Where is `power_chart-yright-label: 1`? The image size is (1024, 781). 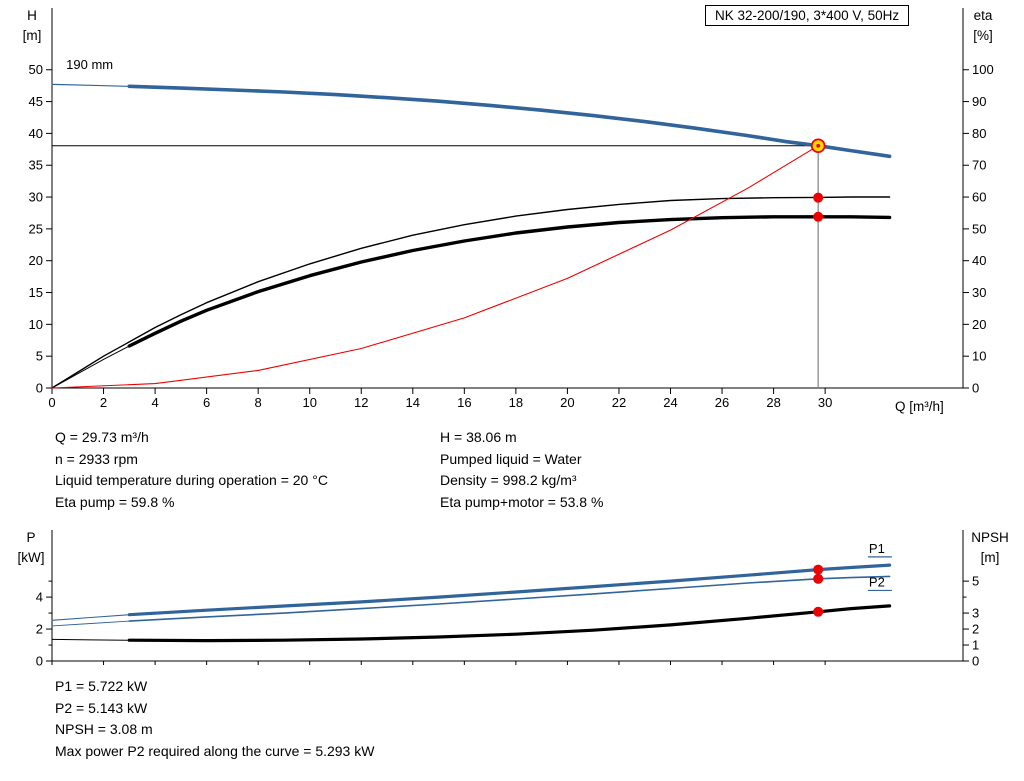 power_chart-yright-label: 1 is located at coordinates (975, 645).